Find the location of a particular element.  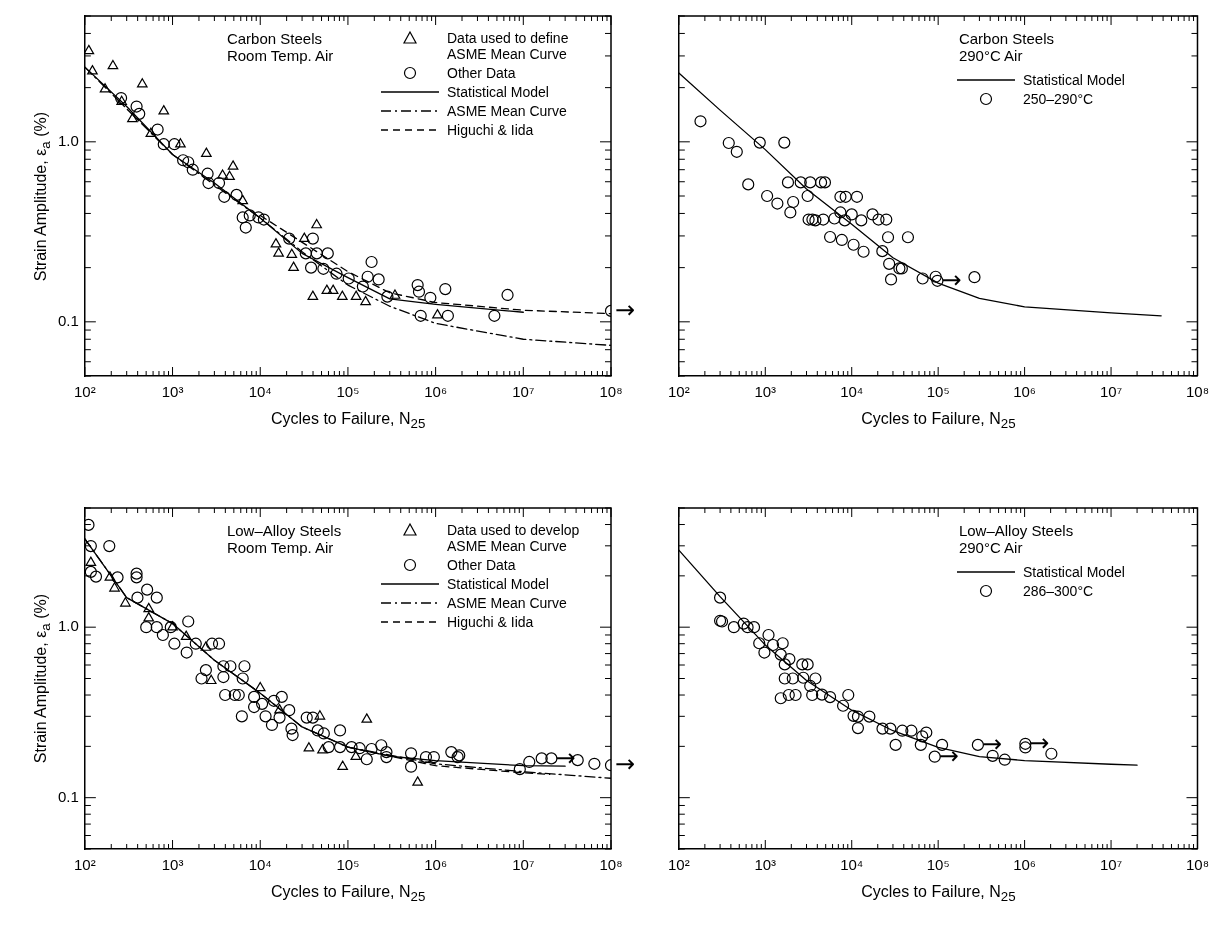

annotation: Carbon Steels 290°C Air is located at coordinates (1006, 47).